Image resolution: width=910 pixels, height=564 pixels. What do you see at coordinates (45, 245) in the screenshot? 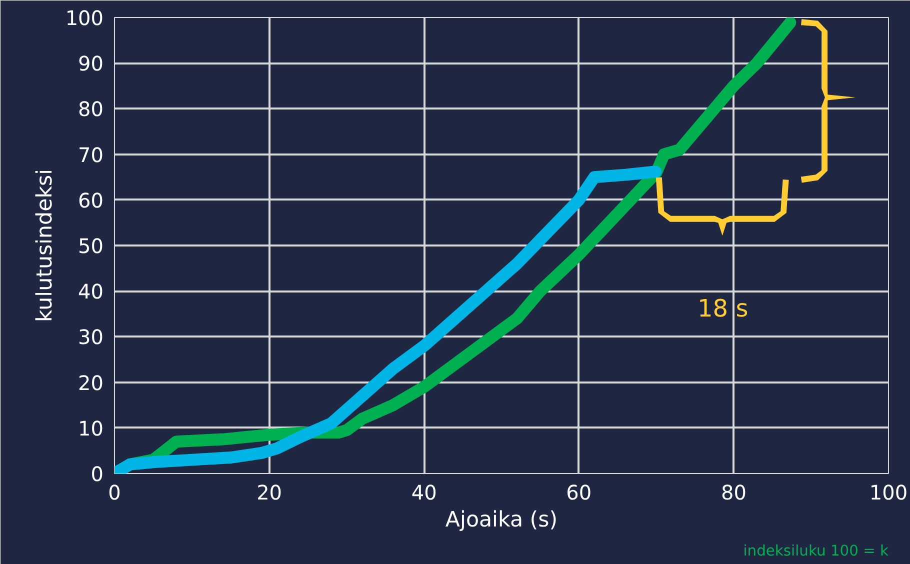
I see `y-axis-title: kulutusindeksi` at bounding box center [45, 245].